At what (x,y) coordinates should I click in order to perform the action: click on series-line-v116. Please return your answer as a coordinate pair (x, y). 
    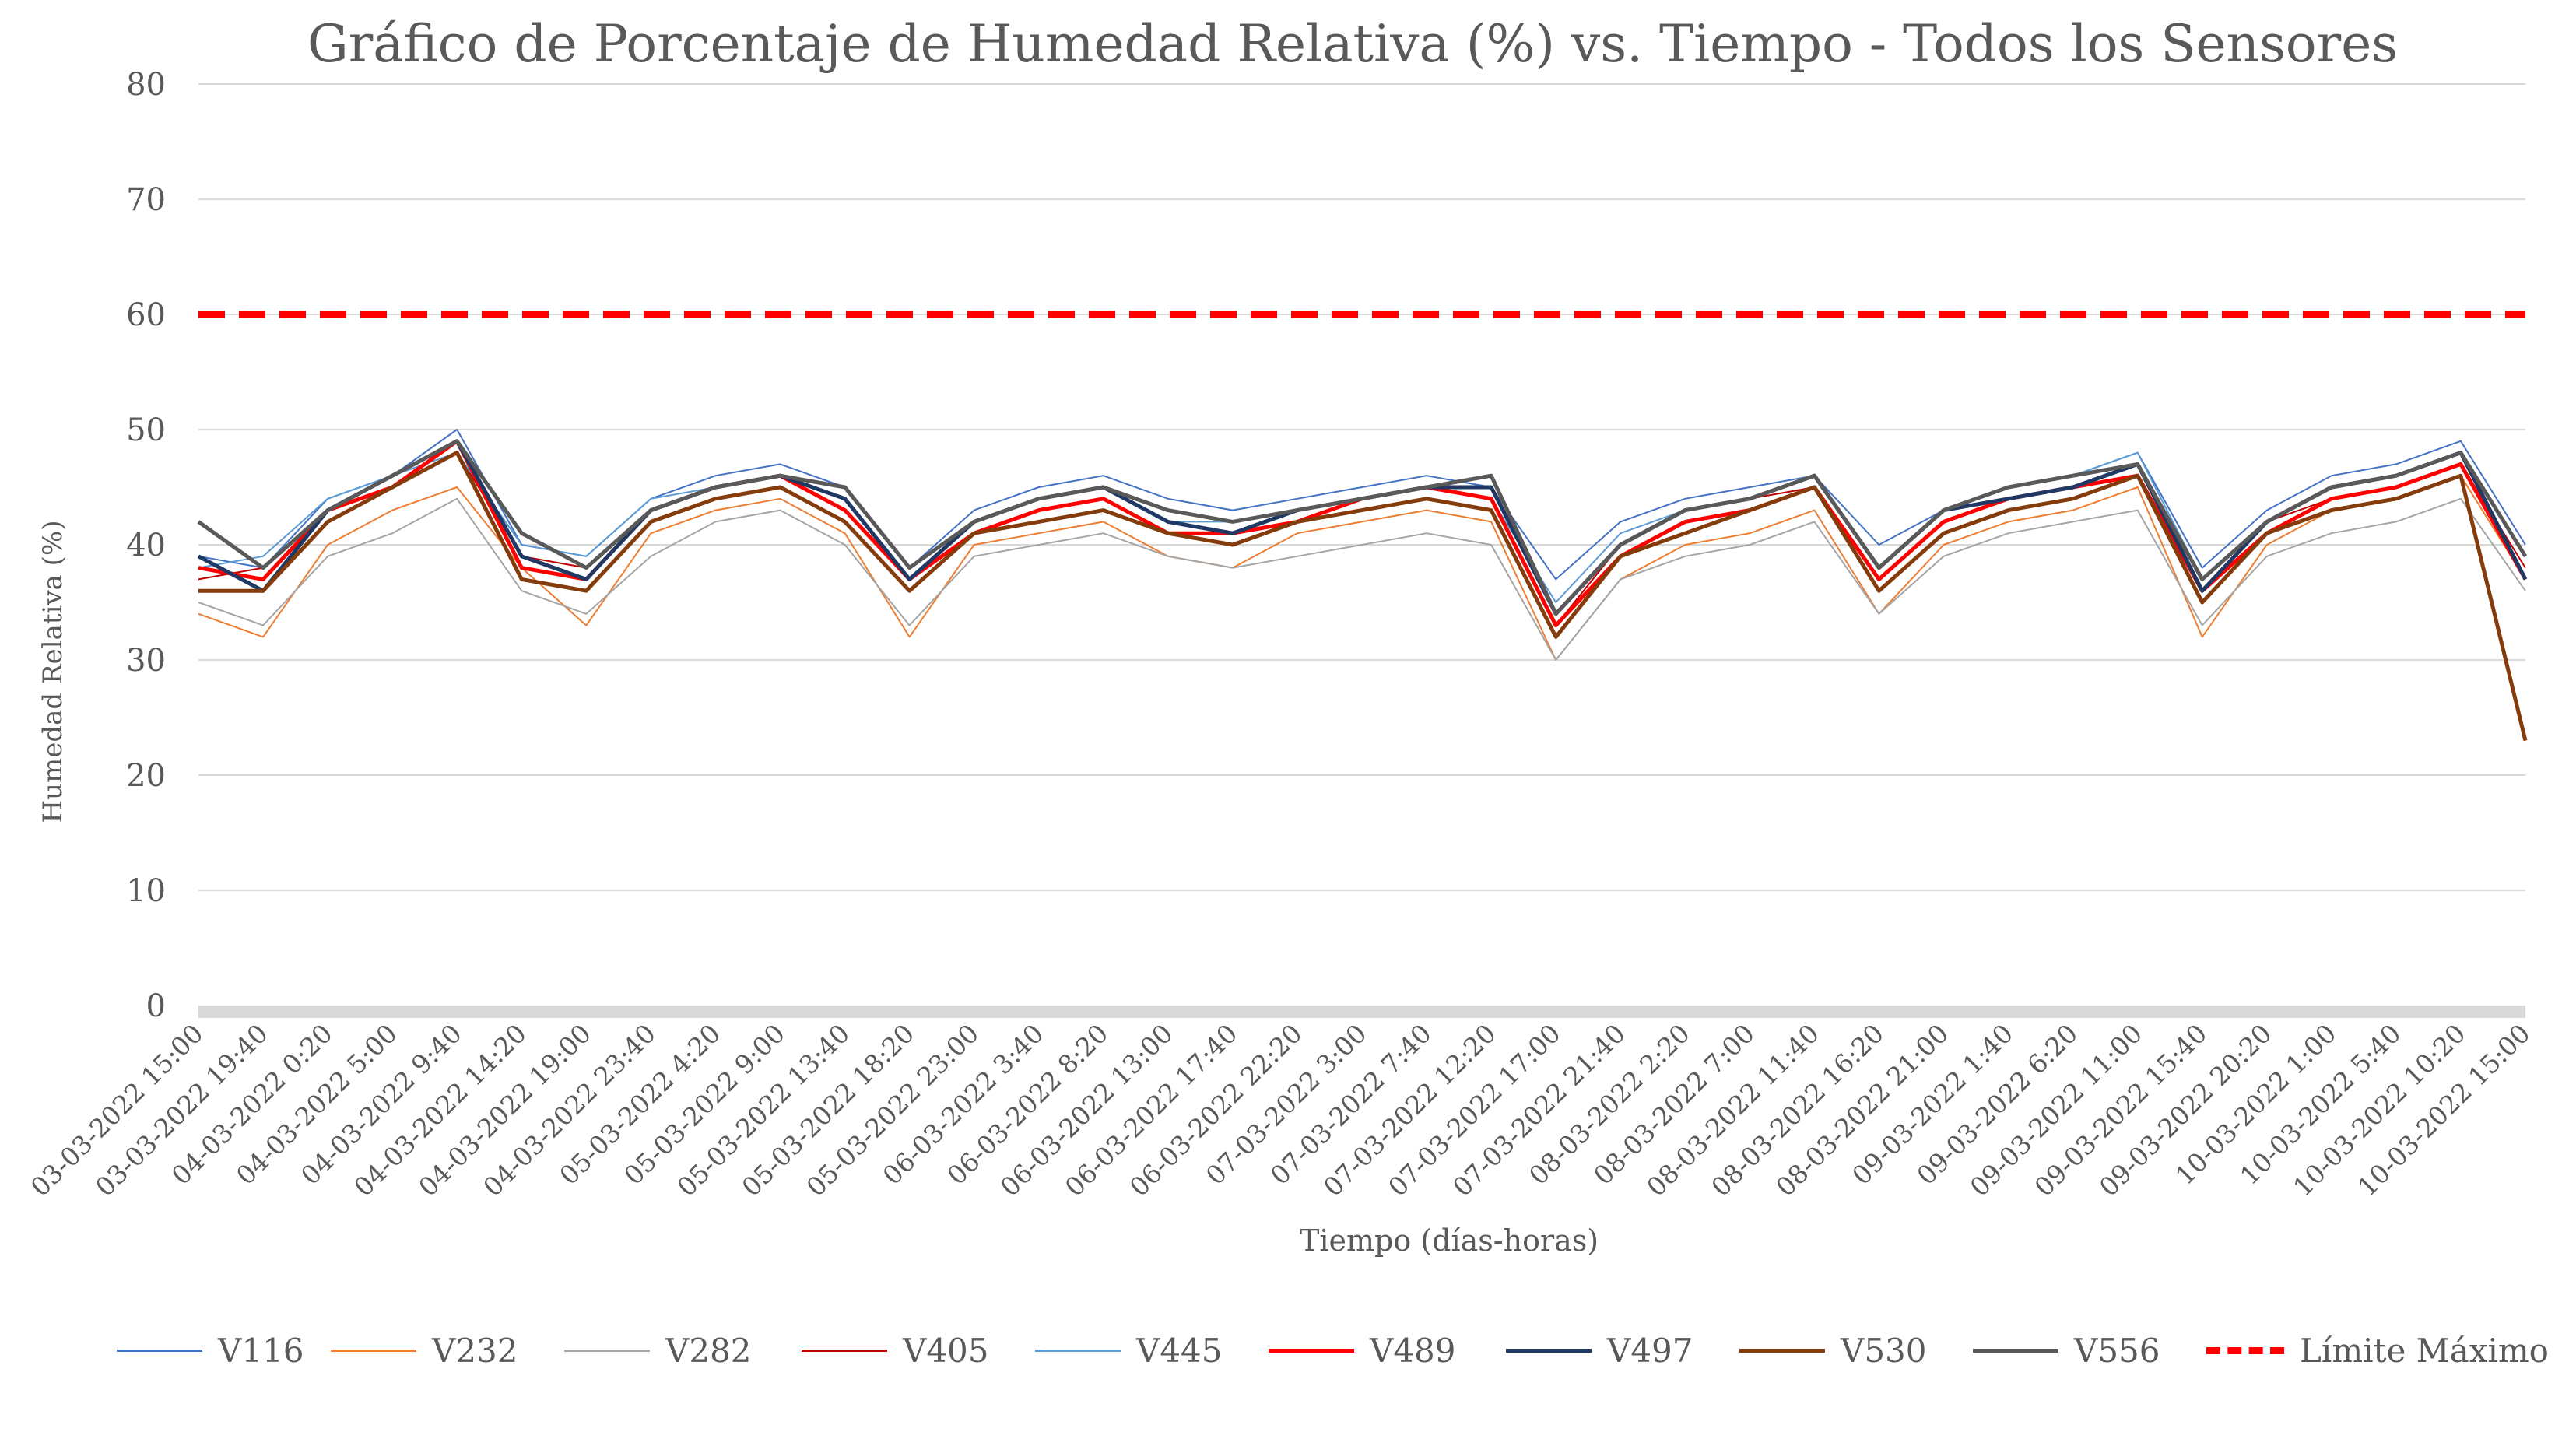
    Looking at the image, I should click on (1362, 505).